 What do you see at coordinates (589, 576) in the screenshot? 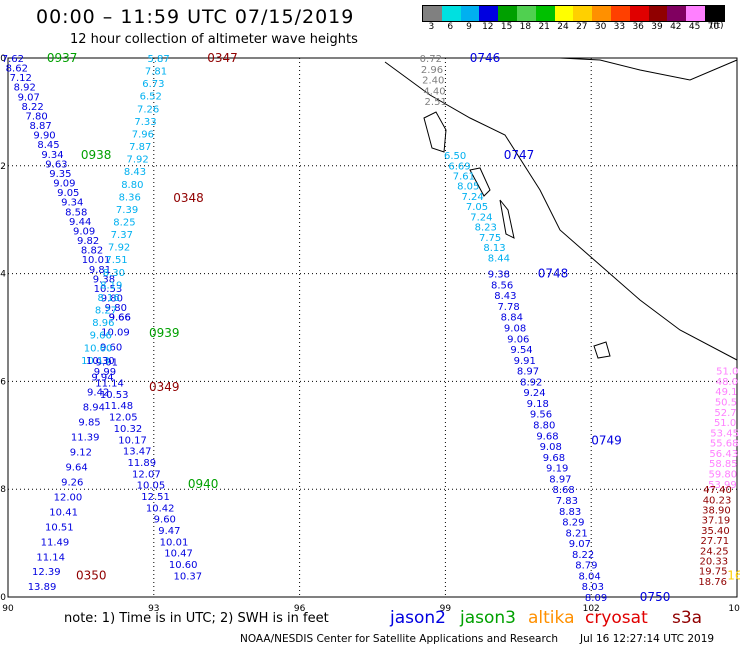
I see `swh-value: 8.04` at bounding box center [589, 576].